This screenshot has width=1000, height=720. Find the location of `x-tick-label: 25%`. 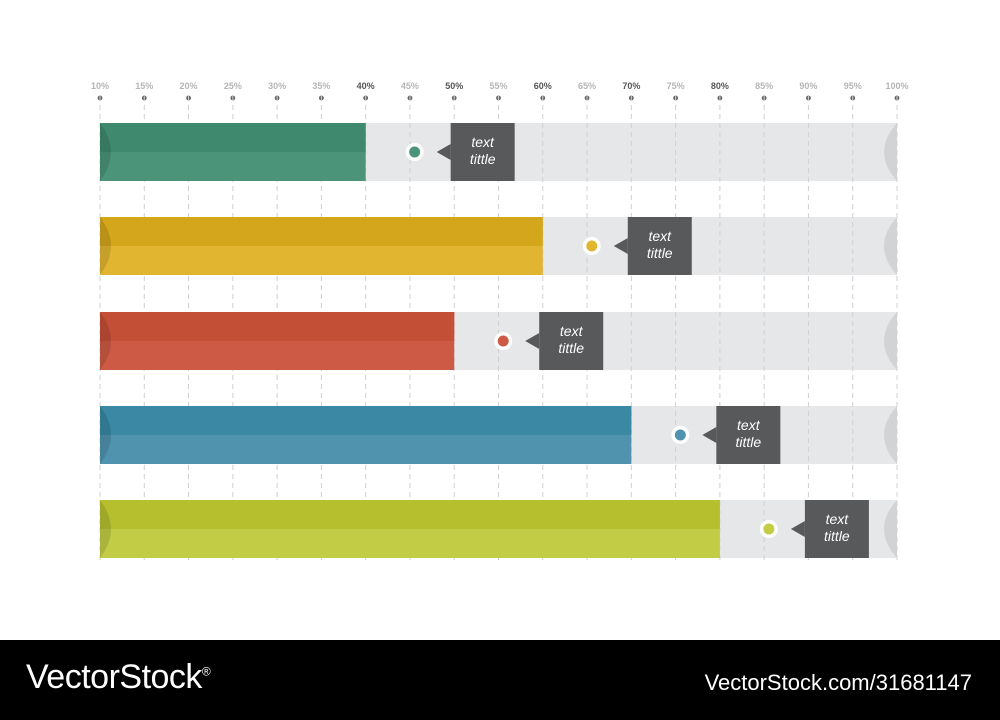

x-tick-label: 25% is located at coordinates (233, 86).